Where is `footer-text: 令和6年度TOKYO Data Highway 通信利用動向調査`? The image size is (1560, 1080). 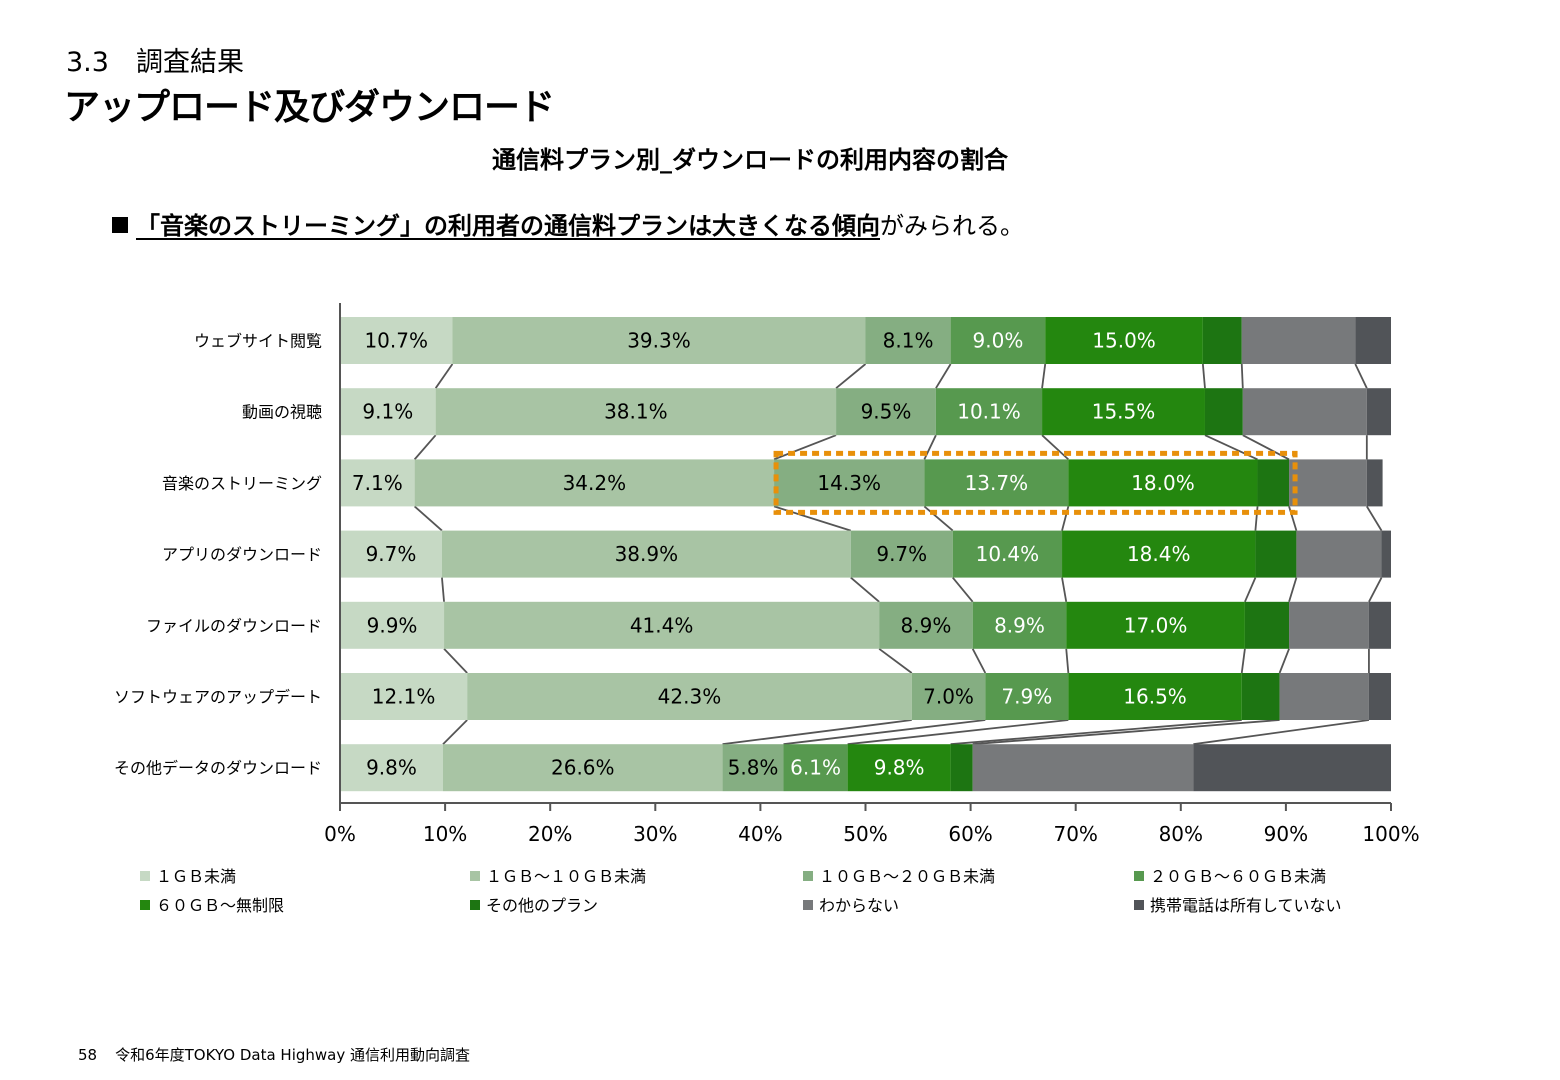
footer-text: 令和6年度TOKYO Data Highway 通信利用動向調査 is located at coordinates (292, 1055).